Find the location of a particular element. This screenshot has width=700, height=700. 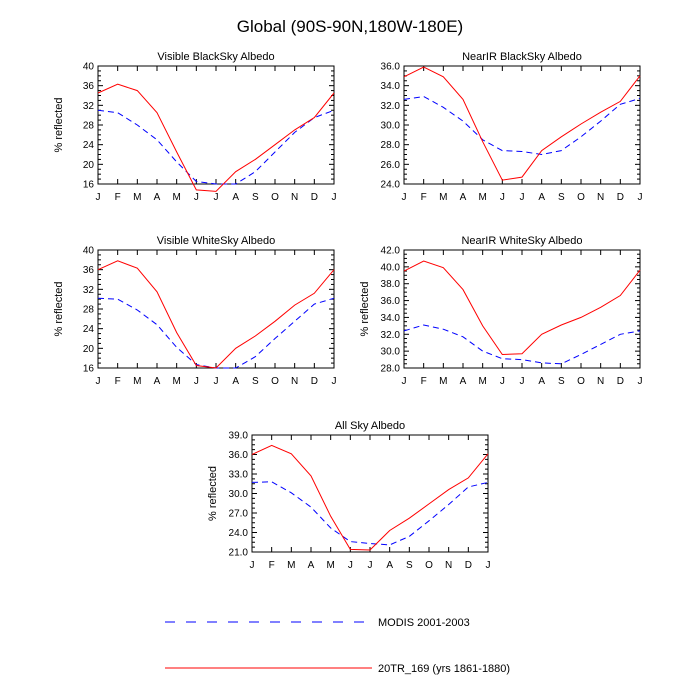

y-tick-label: 38.0 is located at coordinates (391, 284).